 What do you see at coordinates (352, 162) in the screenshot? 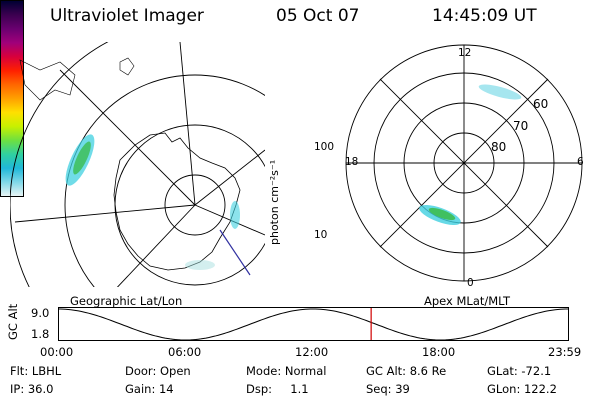
I see `mlt-label-left: 18` at bounding box center [352, 162].